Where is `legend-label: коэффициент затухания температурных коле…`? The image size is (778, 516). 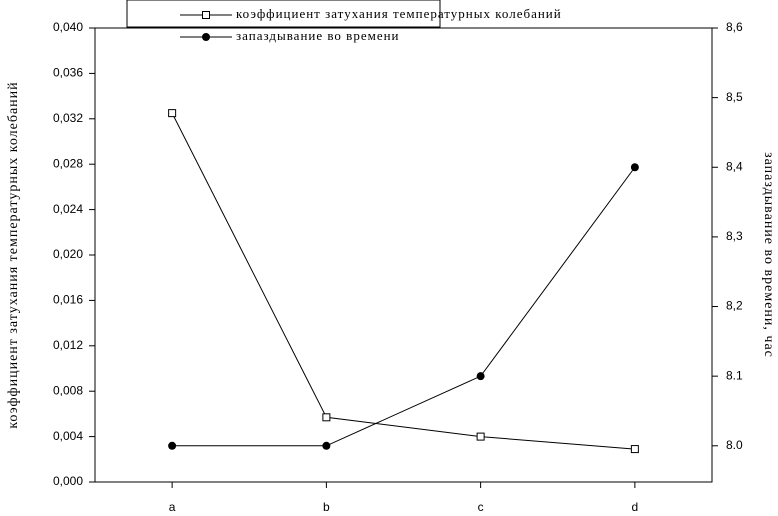 legend-label: коэффициент затухания температурных коле… is located at coordinates (399, 13).